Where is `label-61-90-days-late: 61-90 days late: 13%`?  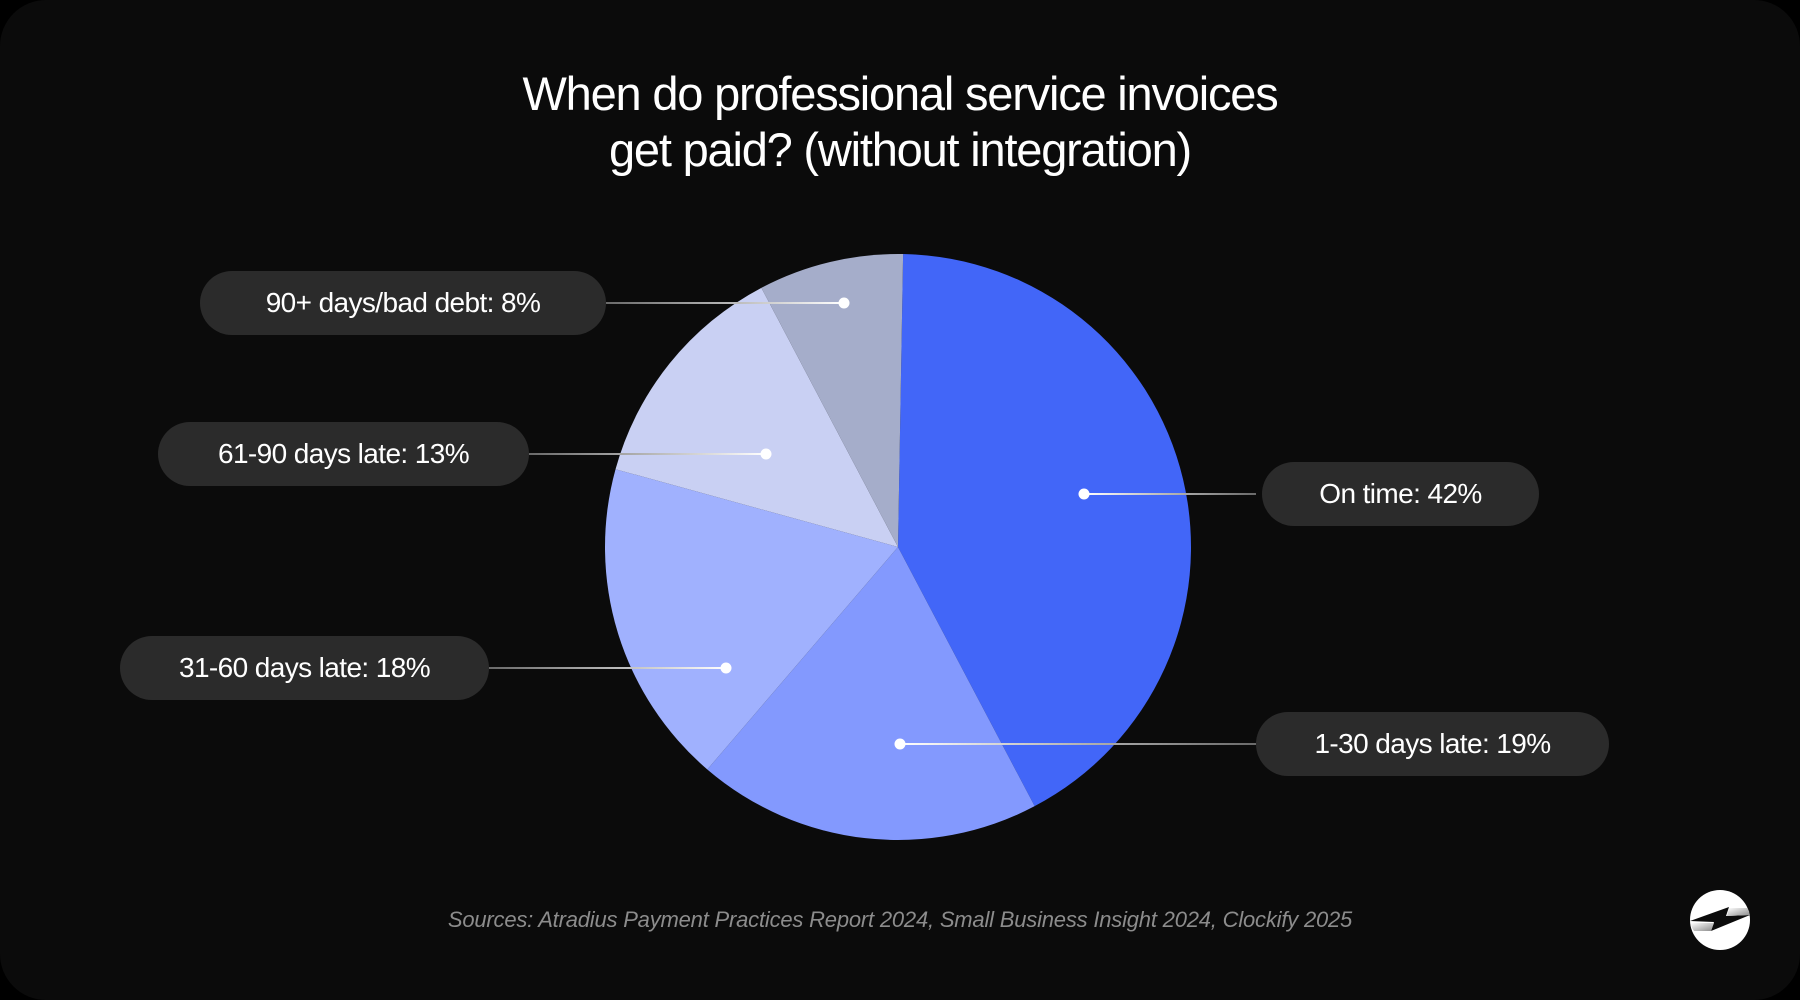
label-61-90-days-late: 61-90 days late: 13% is located at coordinates (343, 454).